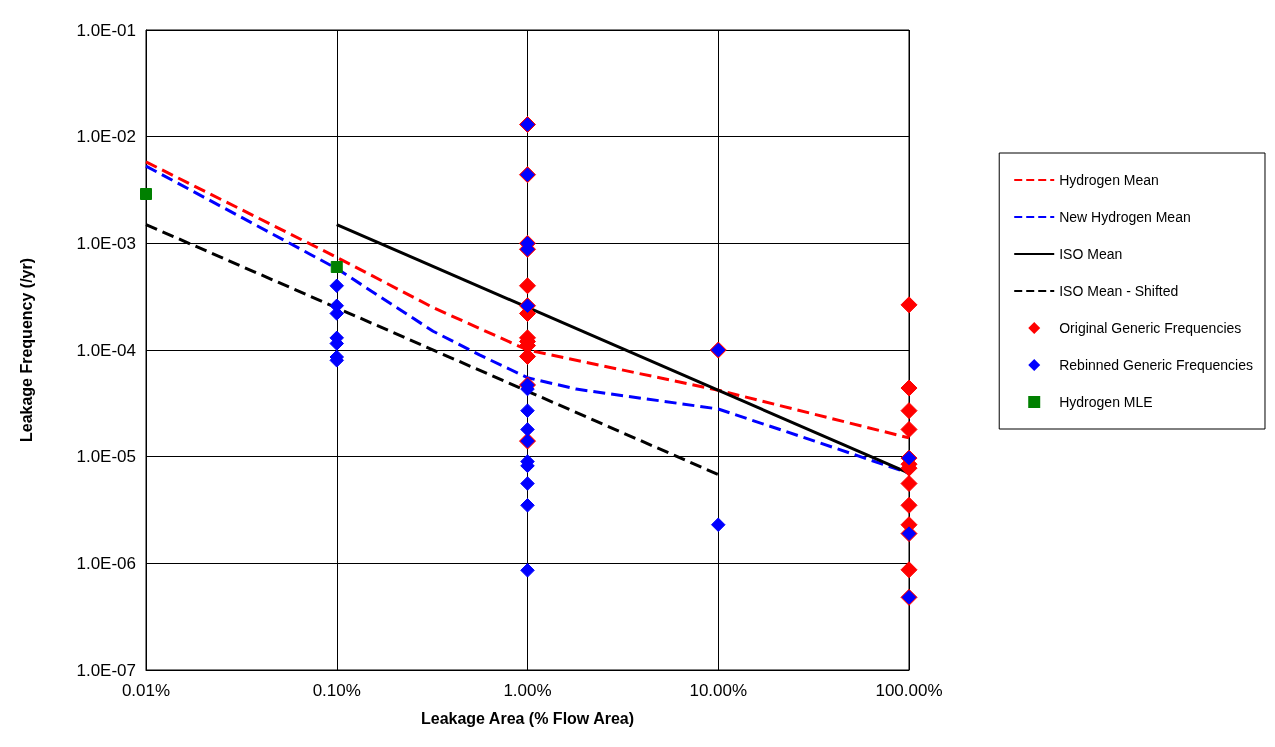 This screenshot has width=1275, height=747. What do you see at coordinates (527, 690) in the screenshot?
I see `x-tick-label: 1.00%` at bounding box center [527, 690].